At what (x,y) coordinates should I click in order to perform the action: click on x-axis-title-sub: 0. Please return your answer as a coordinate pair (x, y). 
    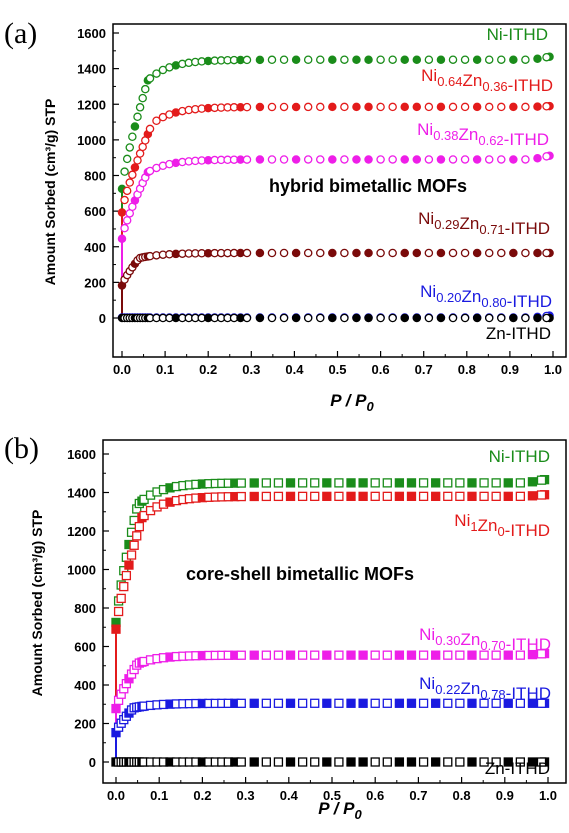
    Looking at the image, I should click on (370, 406).